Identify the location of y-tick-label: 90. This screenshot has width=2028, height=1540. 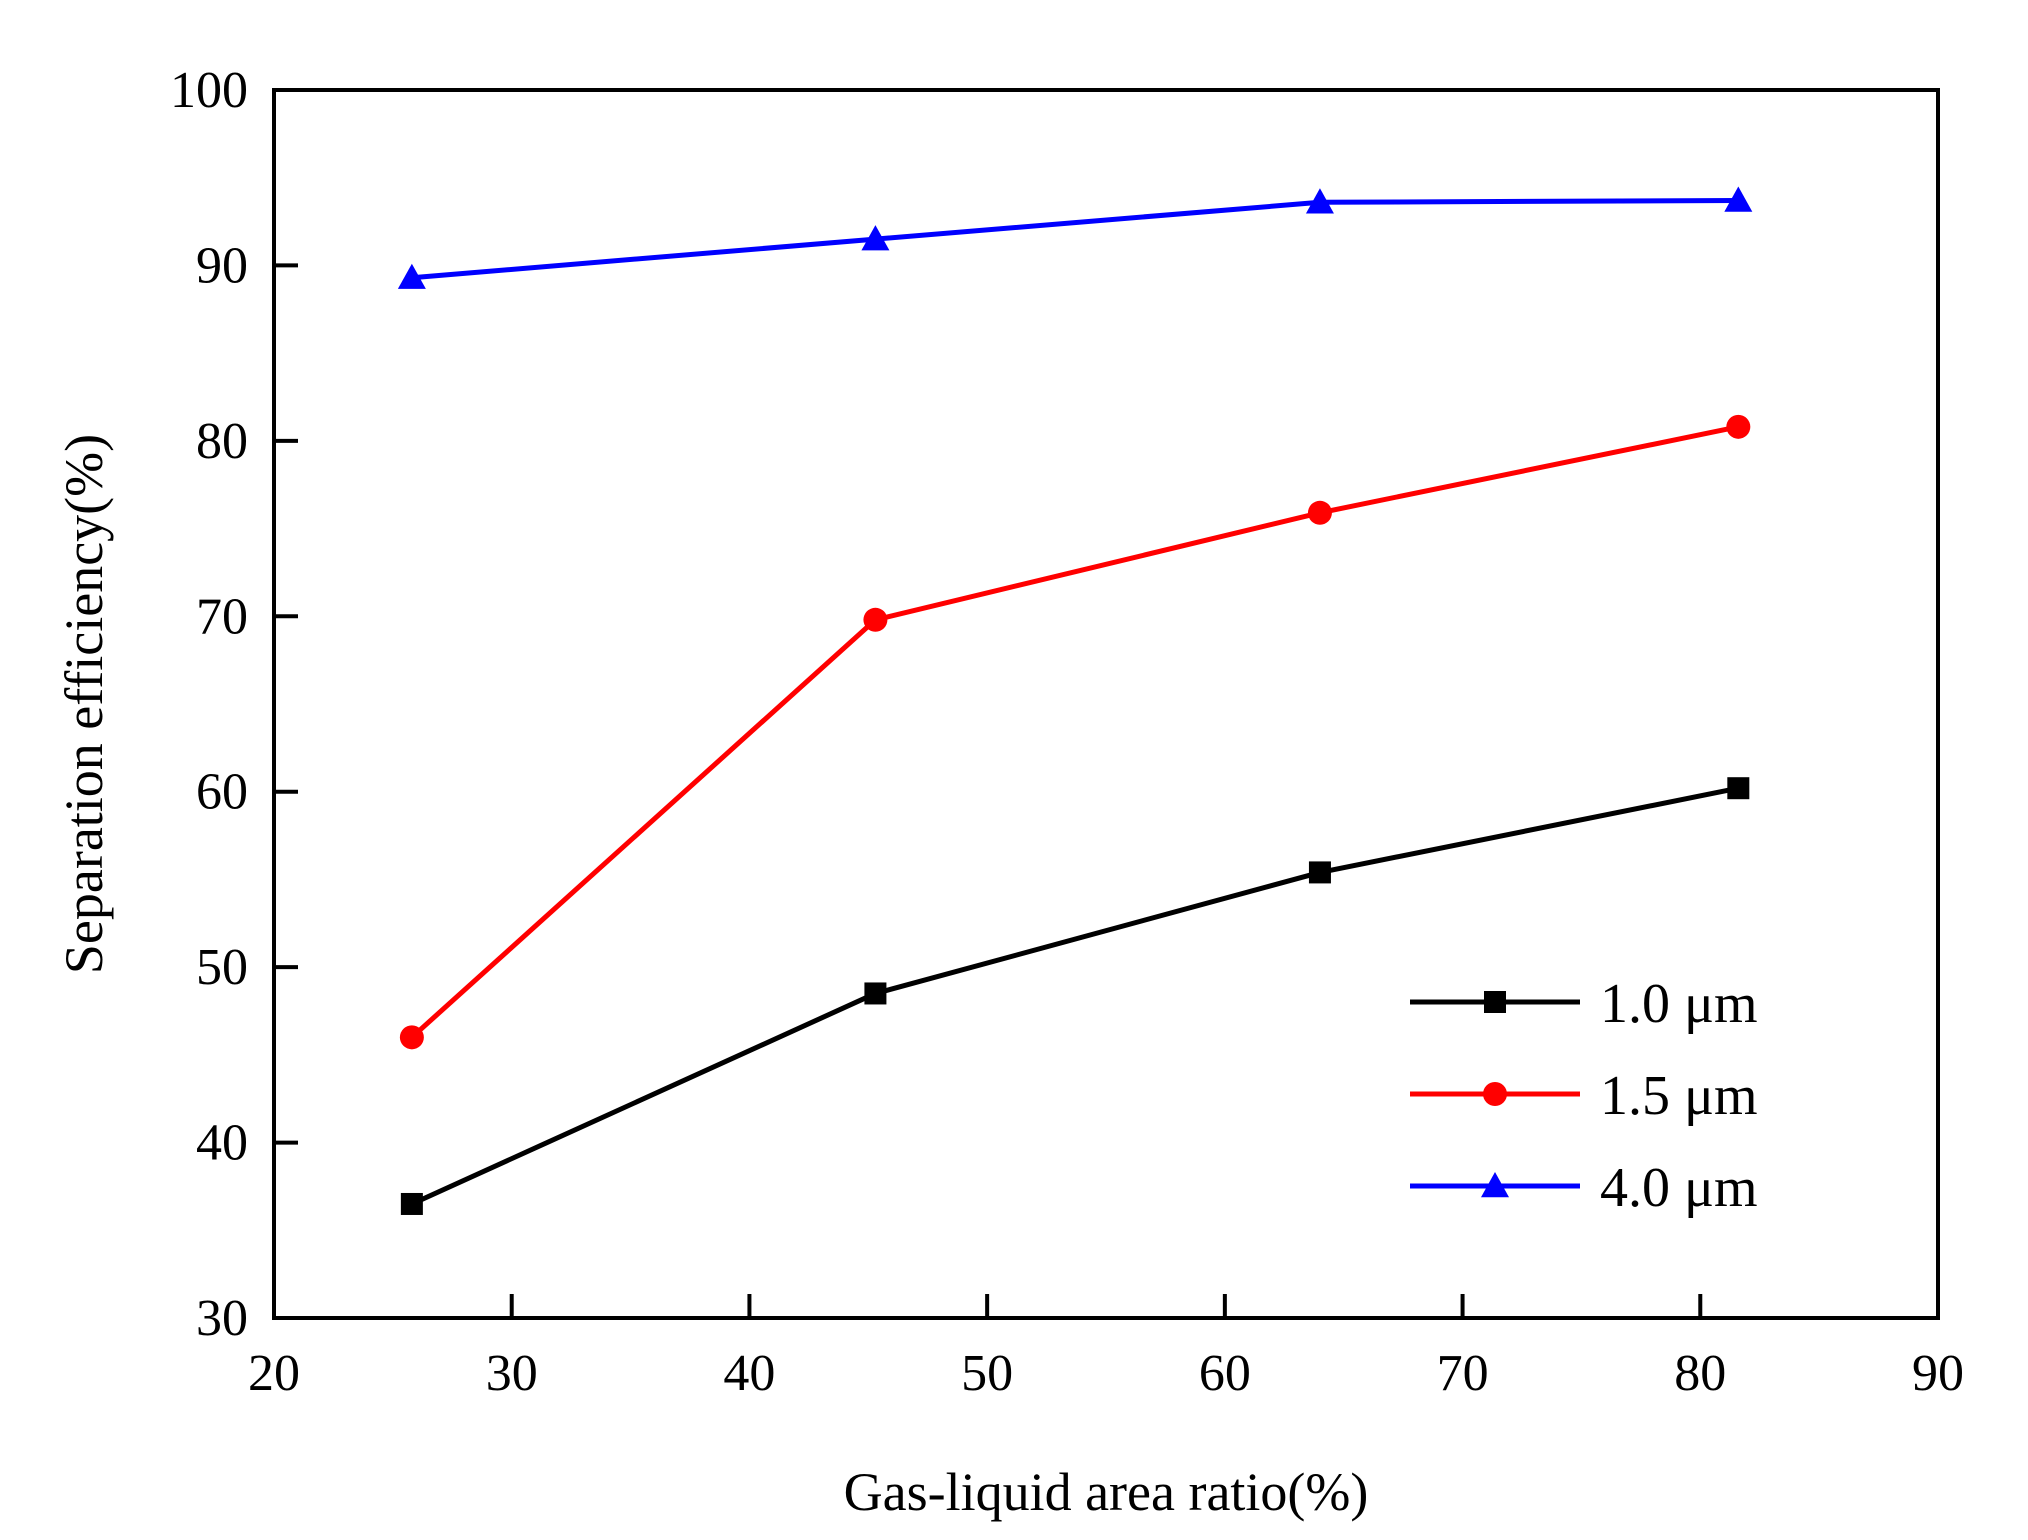
(222, 265).